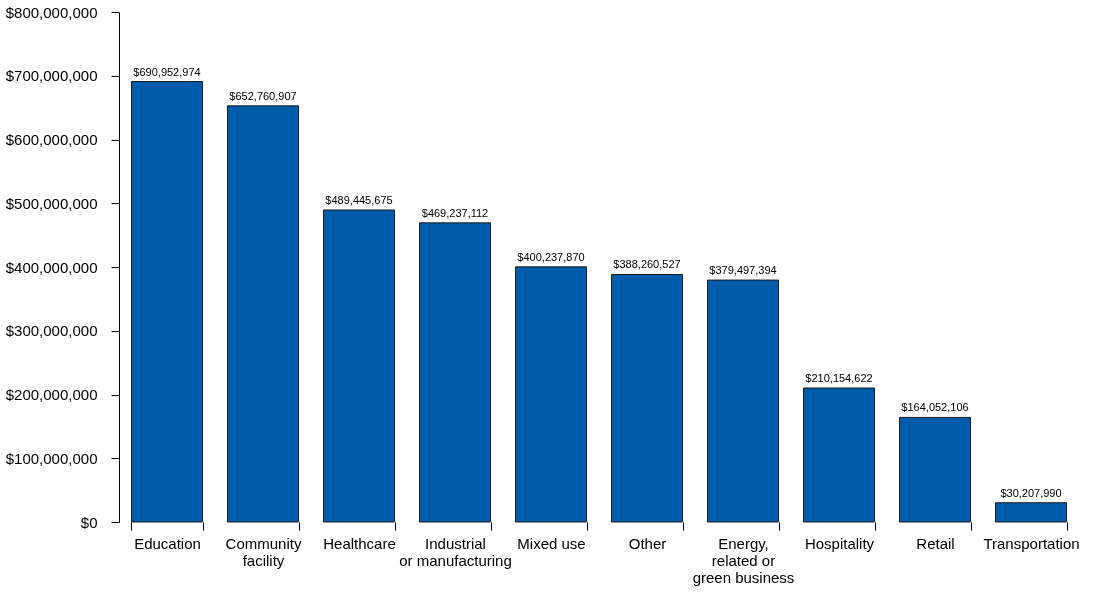 The image size is (1110, 609). What do you see at coordinates (743, 270) in the screenshot?
I see `data-label: $379,497,394` at bounding box center [743, 270].